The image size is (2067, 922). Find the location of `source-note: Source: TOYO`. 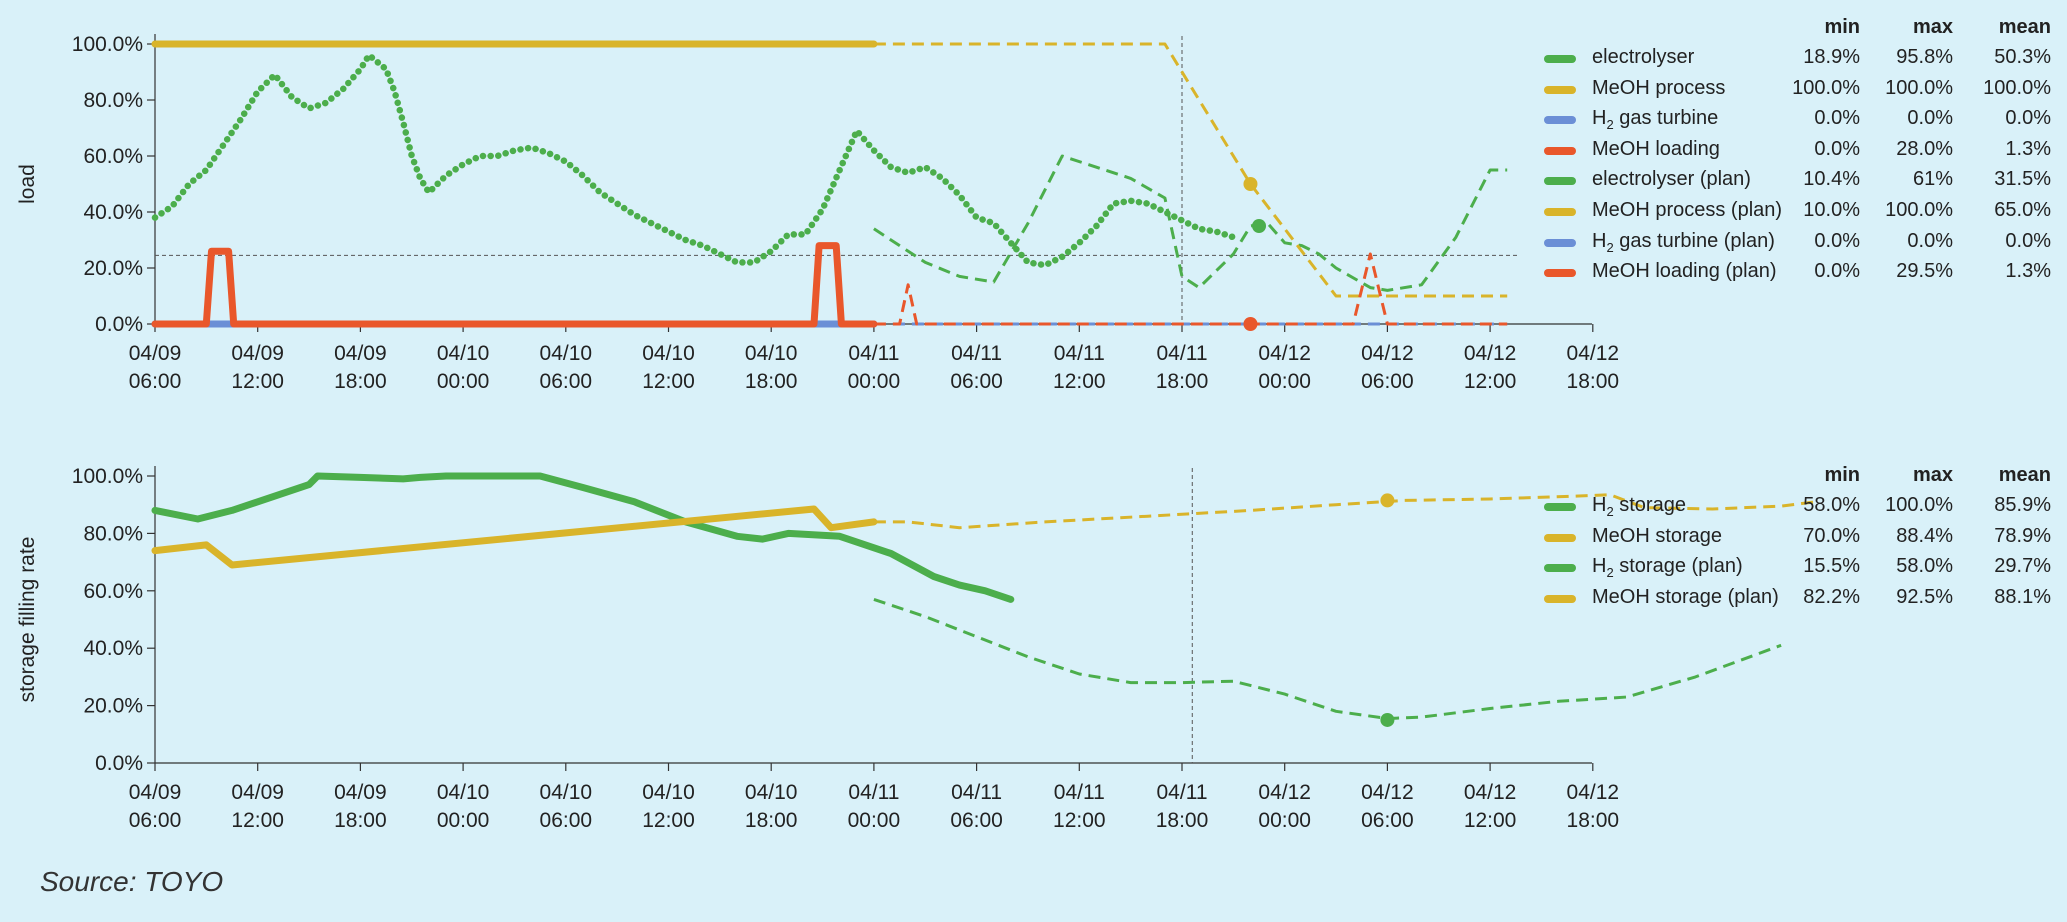

source-note: Source: TOYO is located at coordinates (132, 881).